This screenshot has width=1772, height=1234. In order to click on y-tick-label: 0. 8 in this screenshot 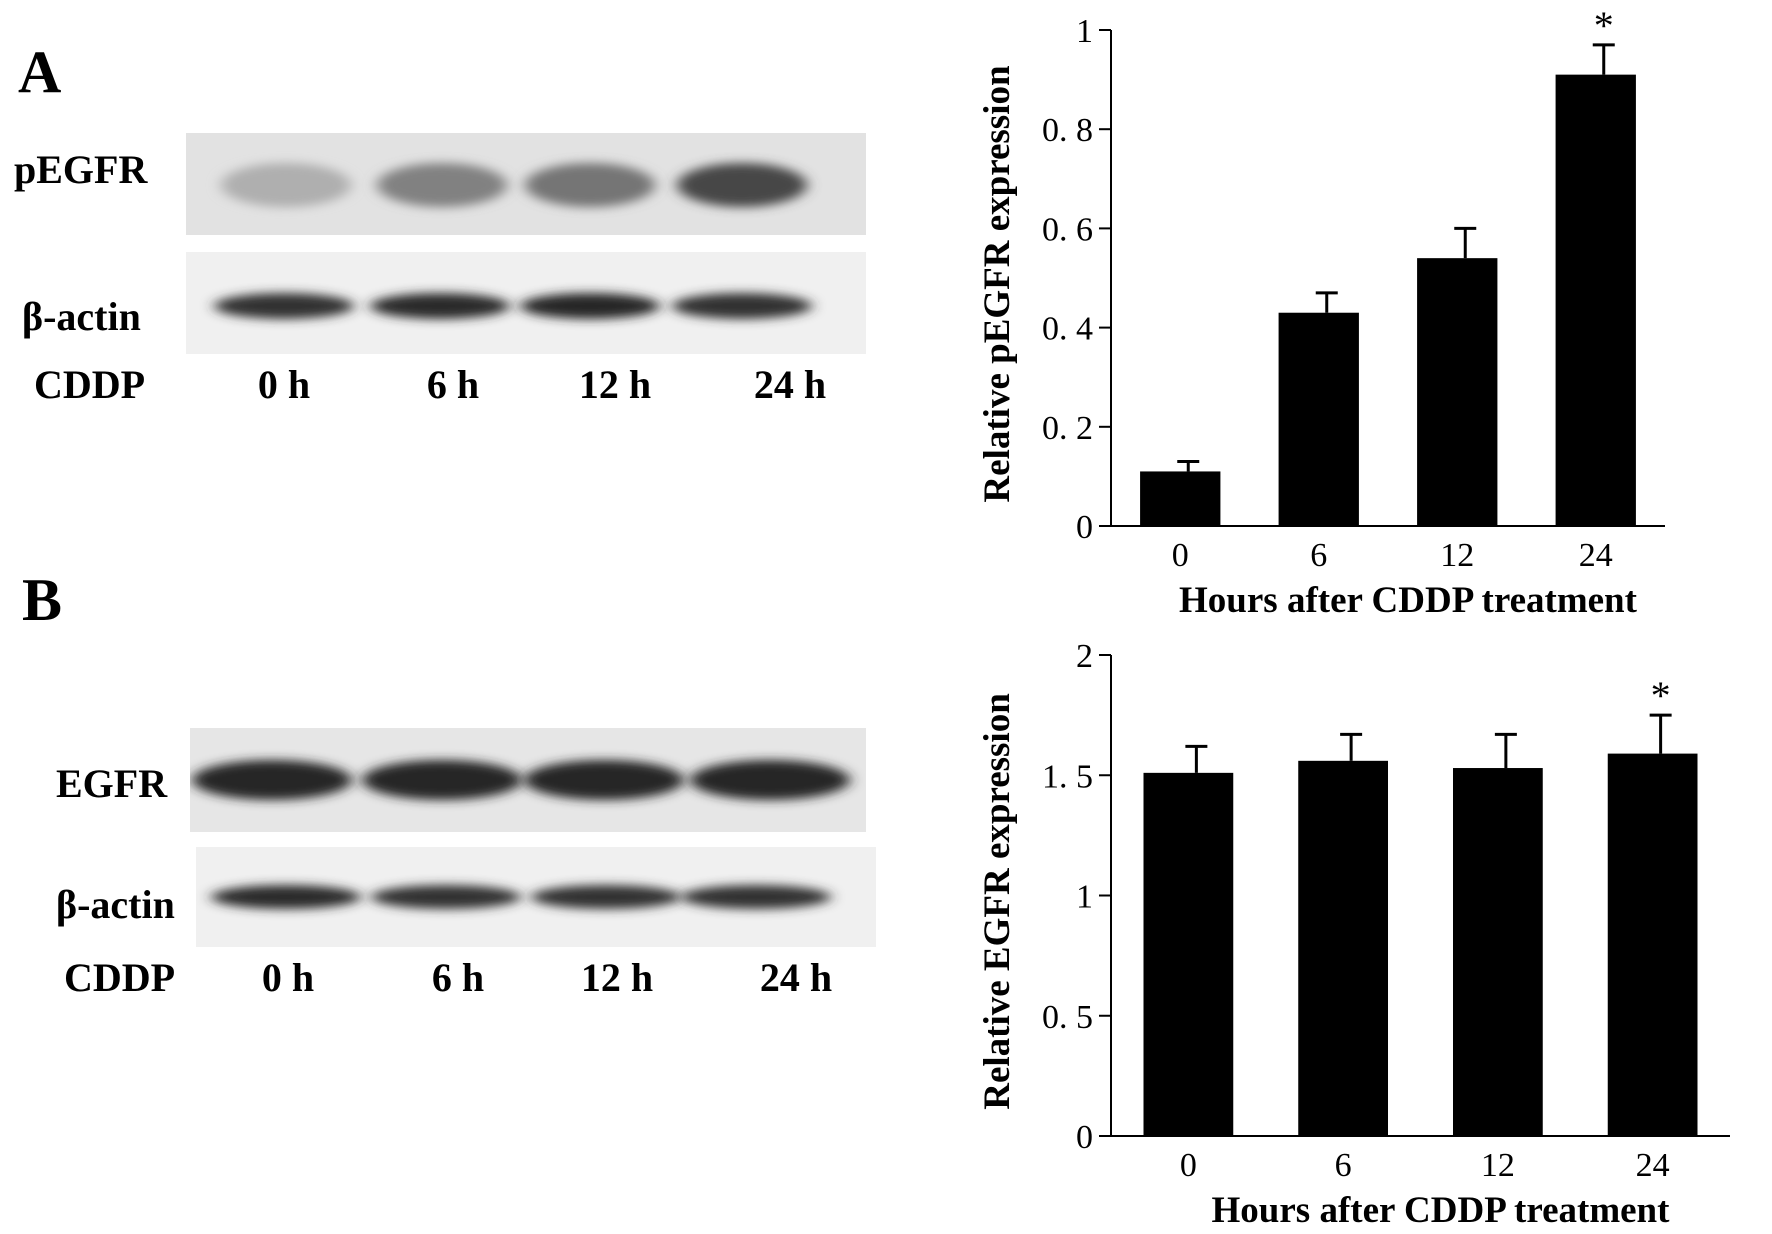, I will do `click(1067, 130)`.